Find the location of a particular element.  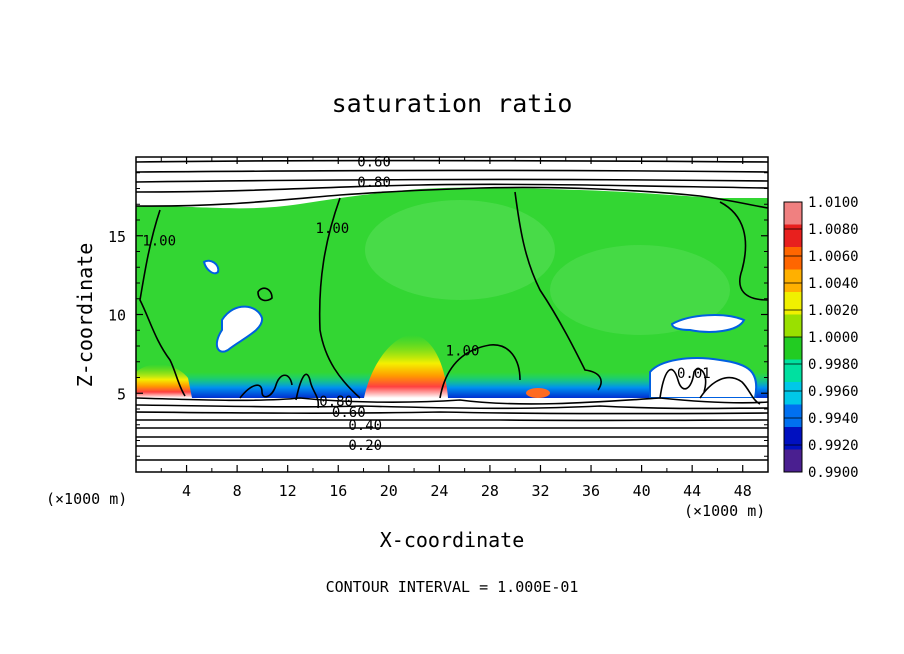

colorbar-tick-label: 1.0000 is located at coordinates (833, 338).